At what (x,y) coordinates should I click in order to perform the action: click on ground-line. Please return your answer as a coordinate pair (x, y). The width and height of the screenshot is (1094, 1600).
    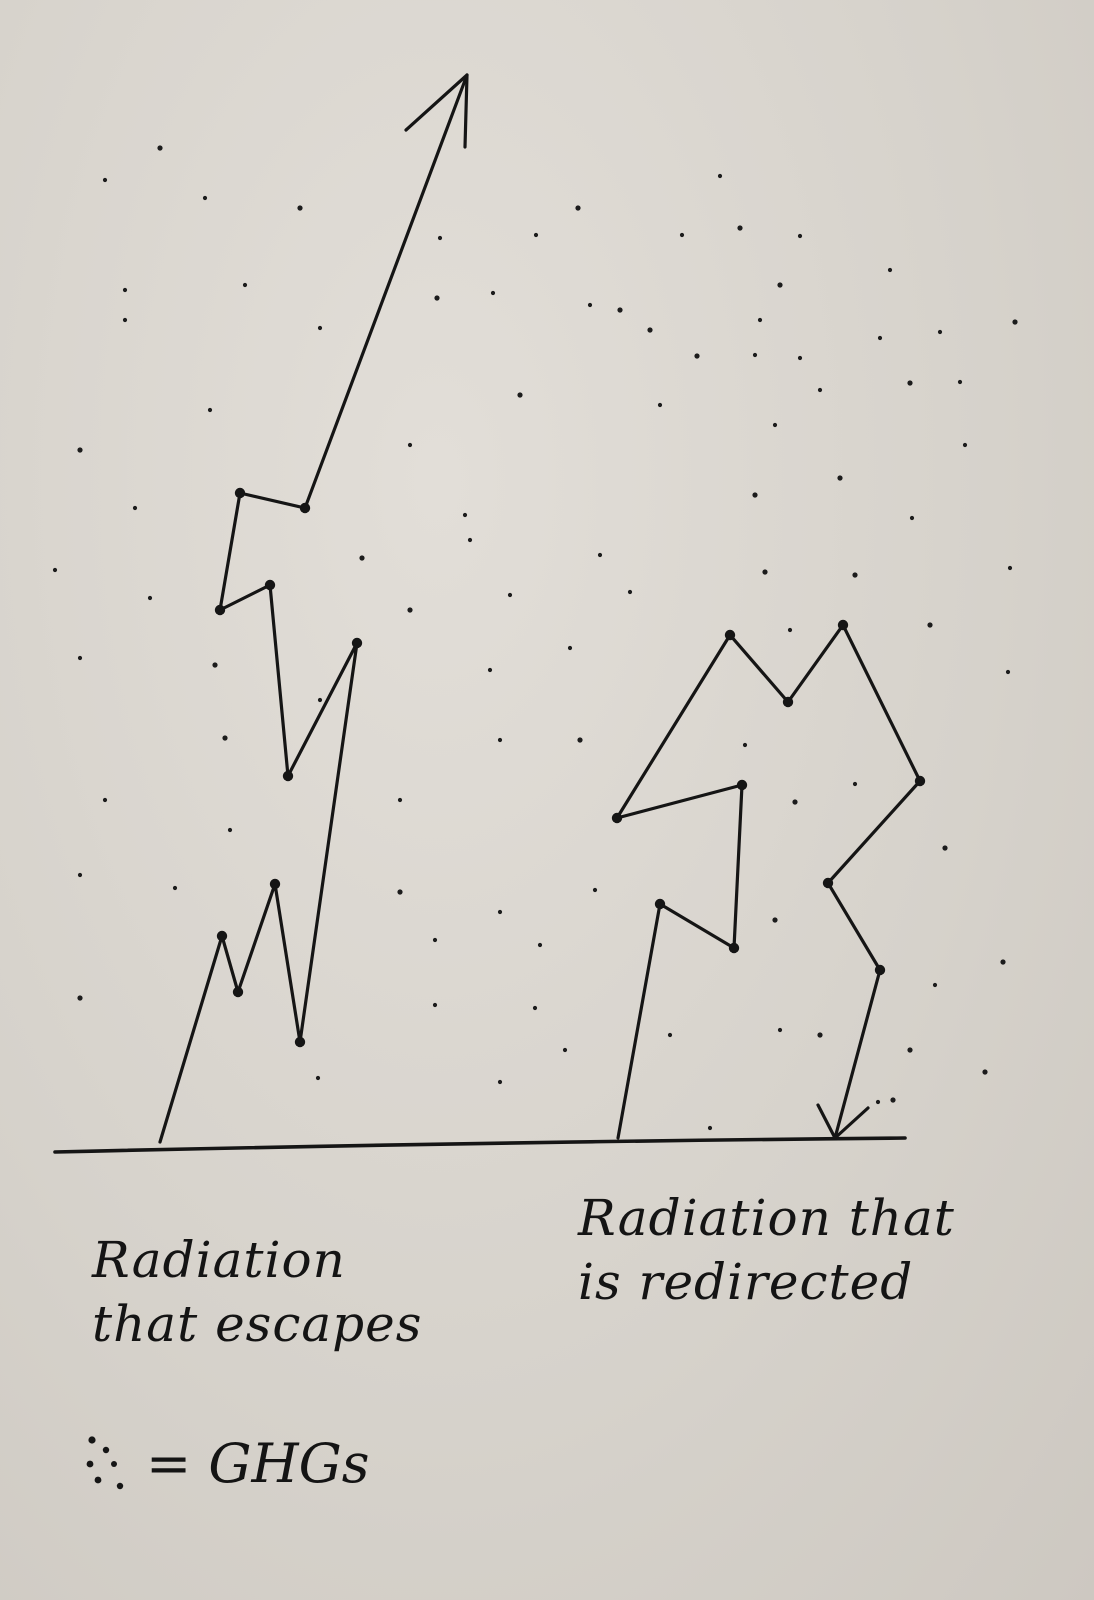
    Looking at the image, I should click on (480, 1145).